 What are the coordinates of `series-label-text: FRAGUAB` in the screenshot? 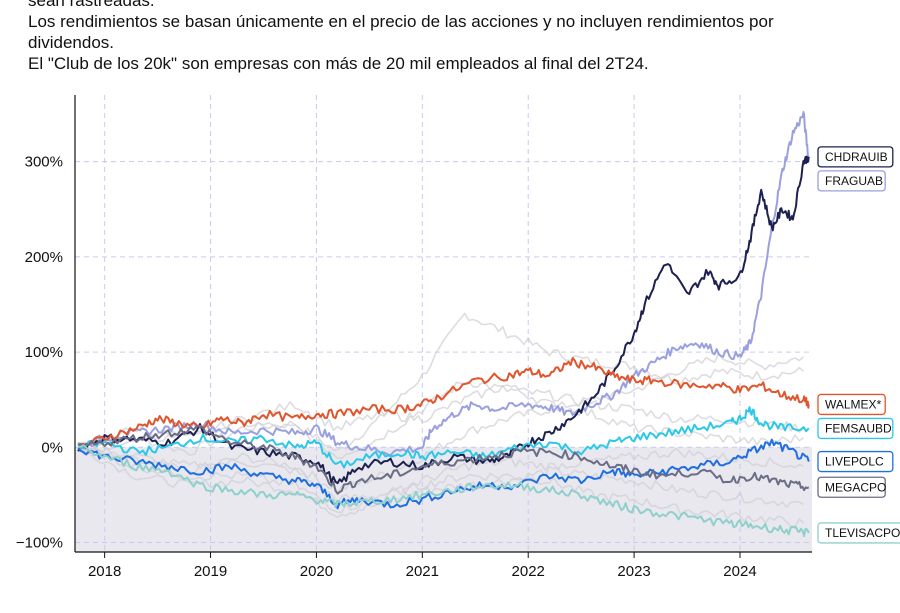 It's located at (854, 181).